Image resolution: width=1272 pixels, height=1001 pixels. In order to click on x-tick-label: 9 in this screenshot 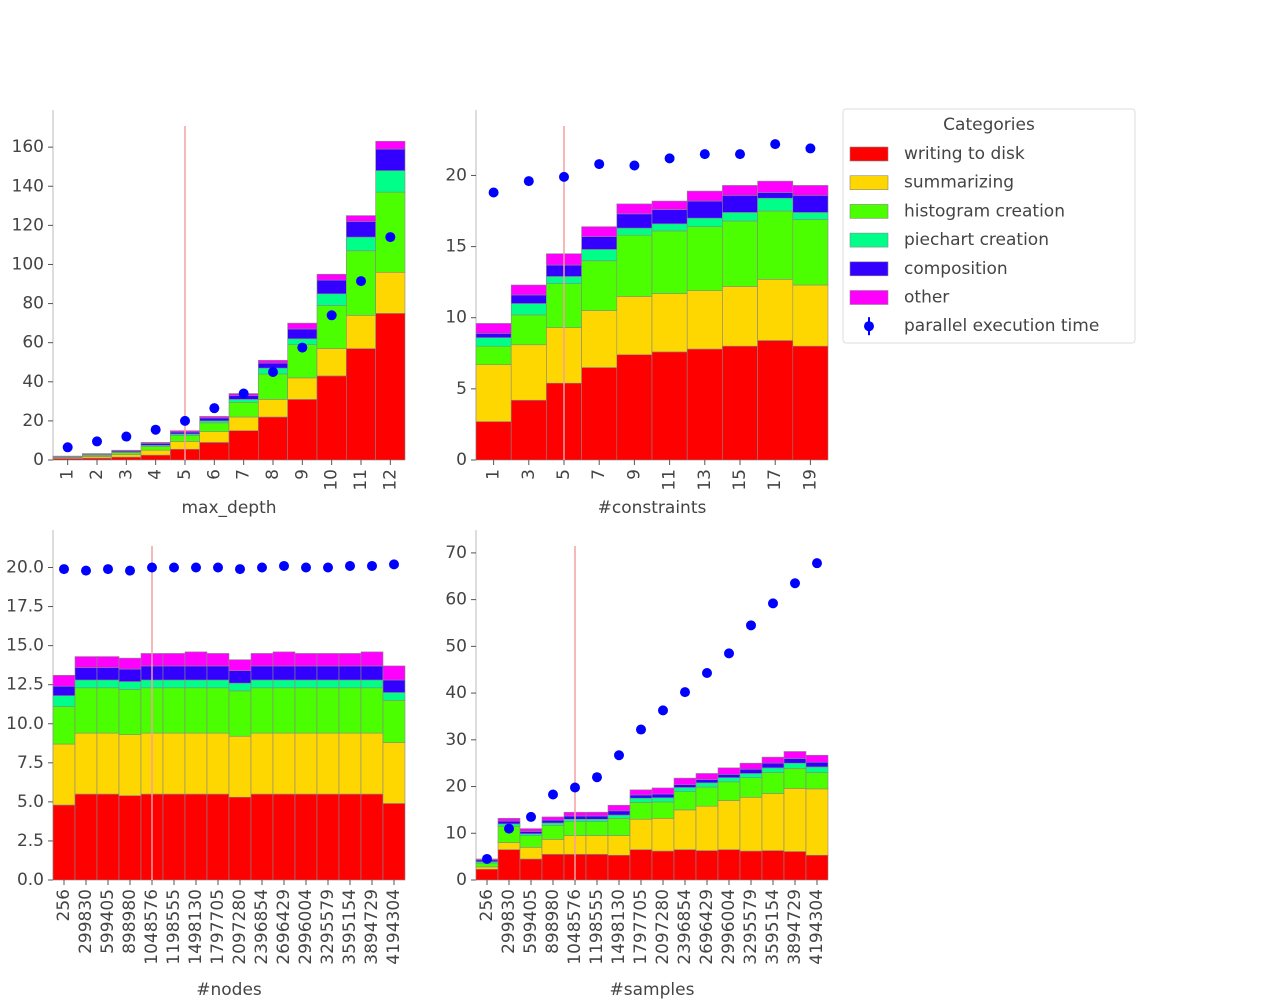, I will do `click(634, 474)`.